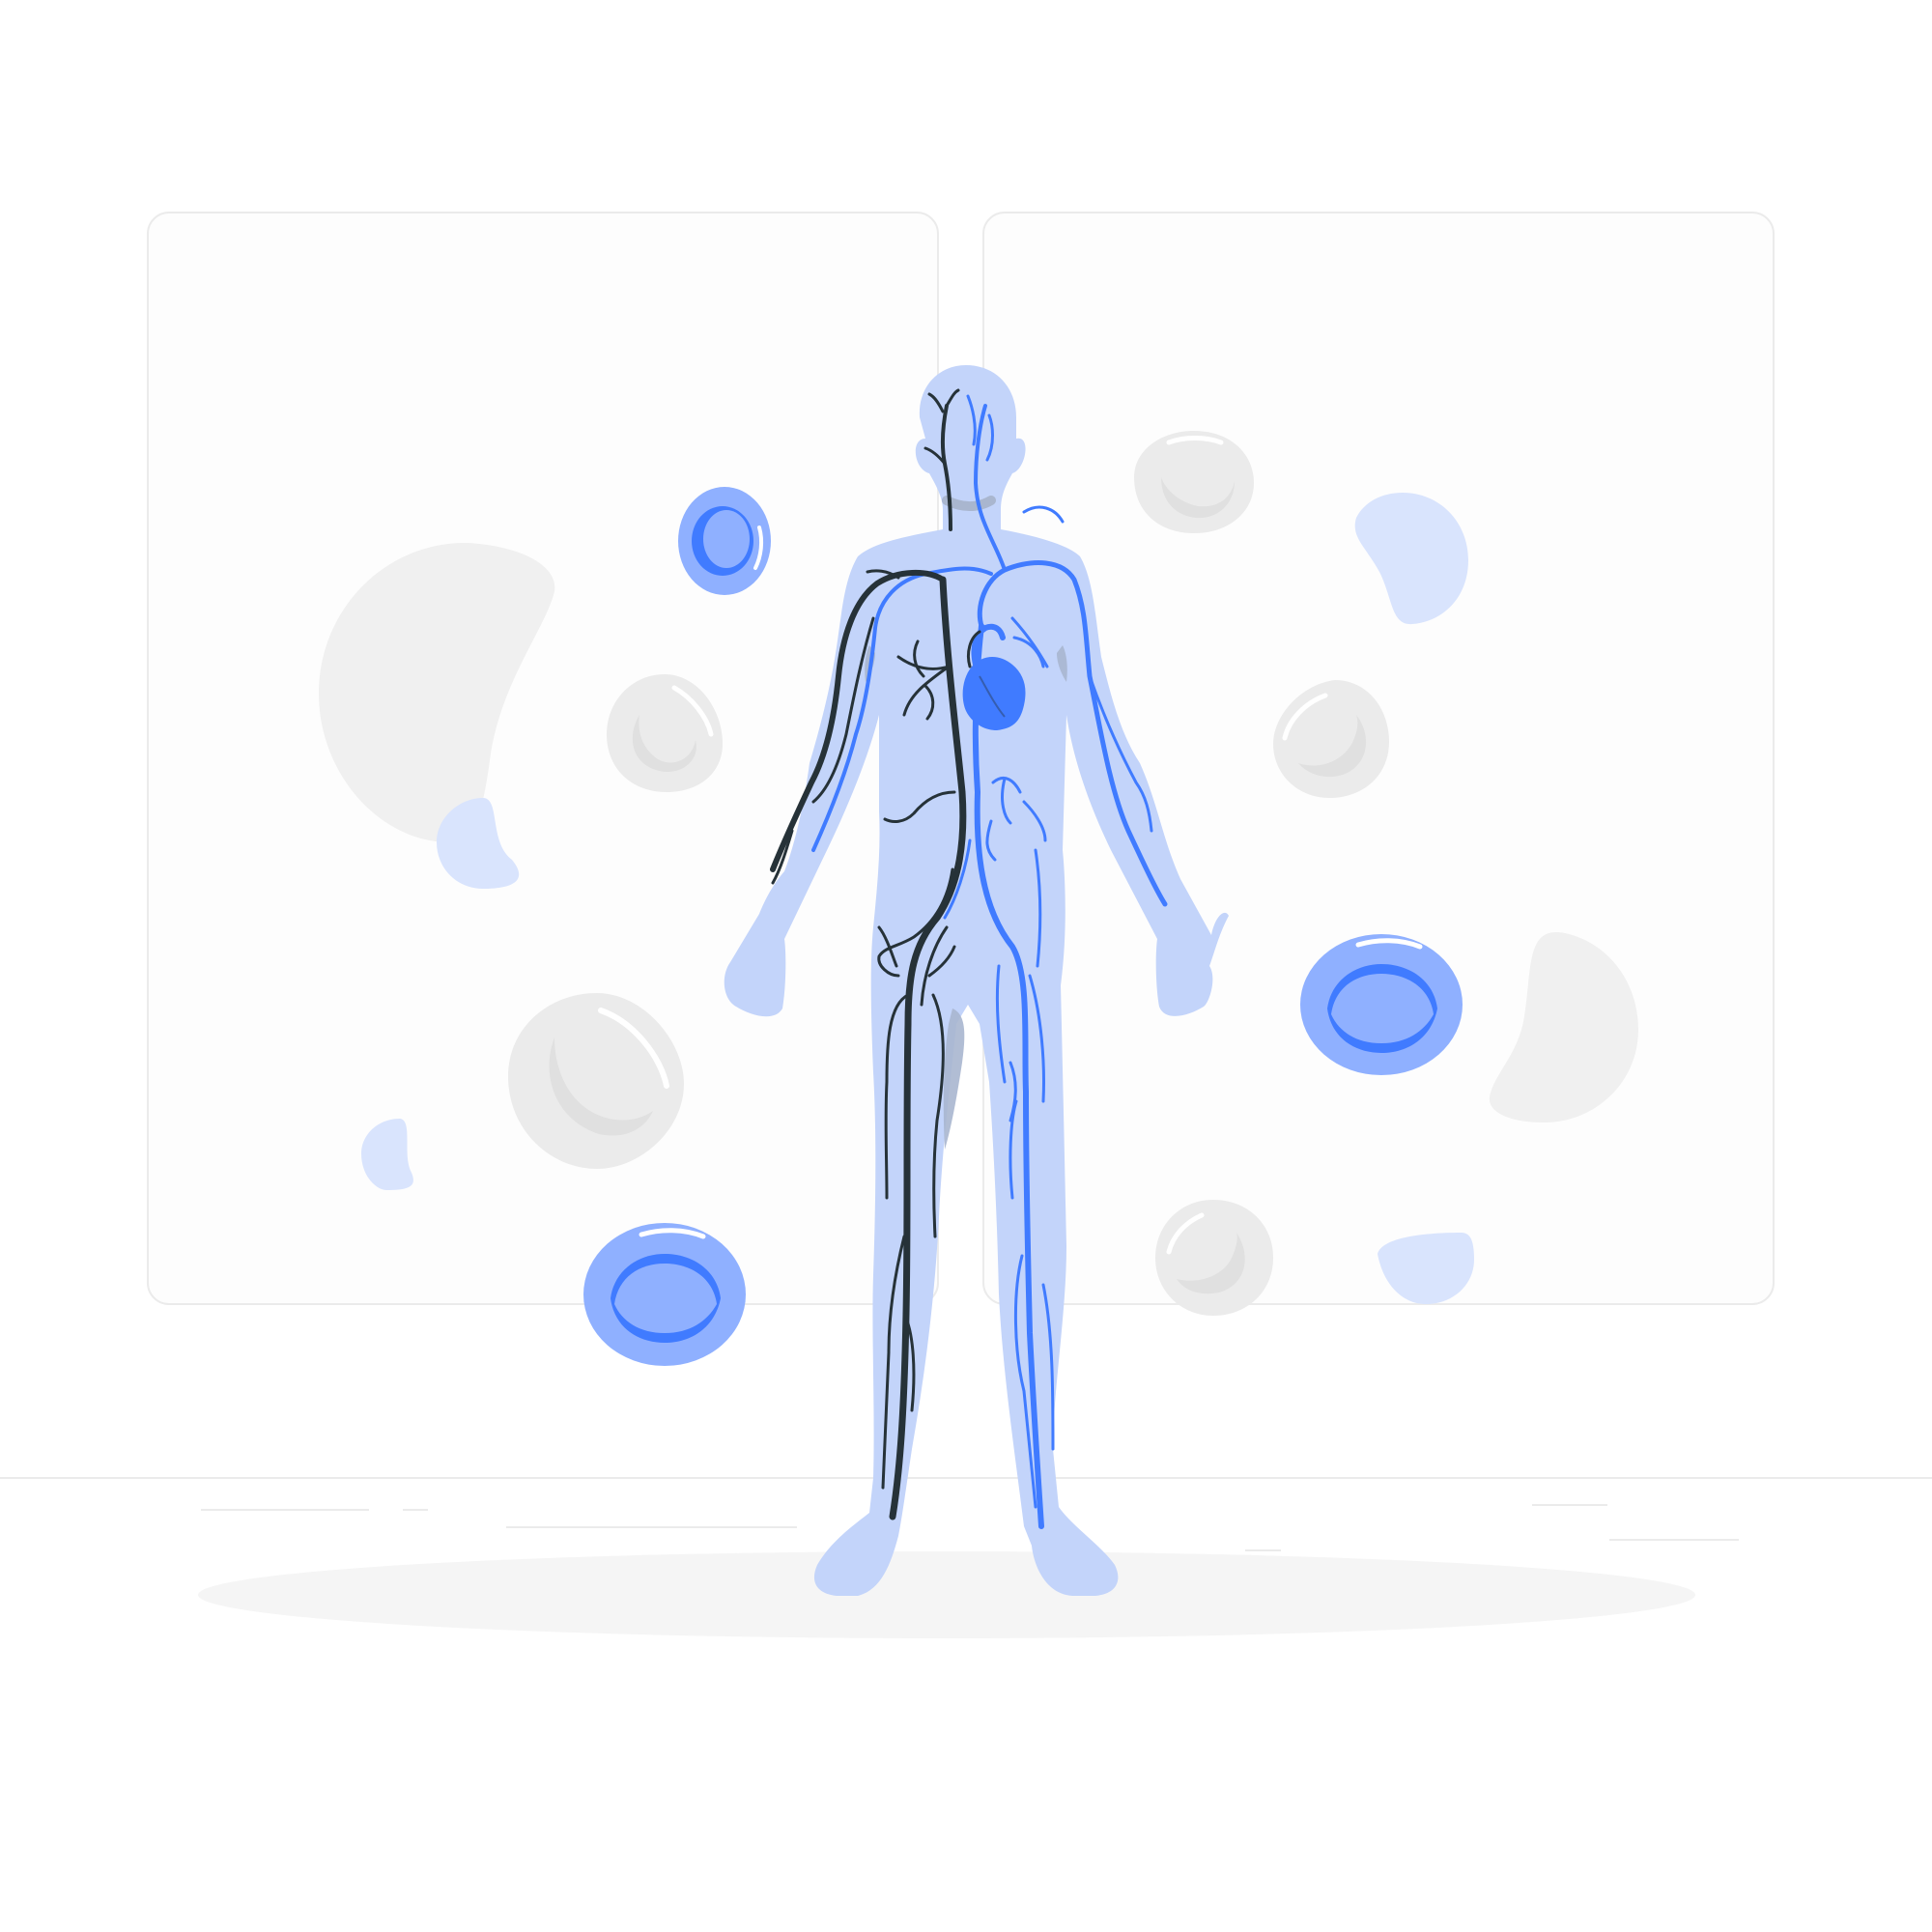  What do you see at coordinates (989, 961) in the screenshot?
I see `arteries` at bounding box center [989, 961].